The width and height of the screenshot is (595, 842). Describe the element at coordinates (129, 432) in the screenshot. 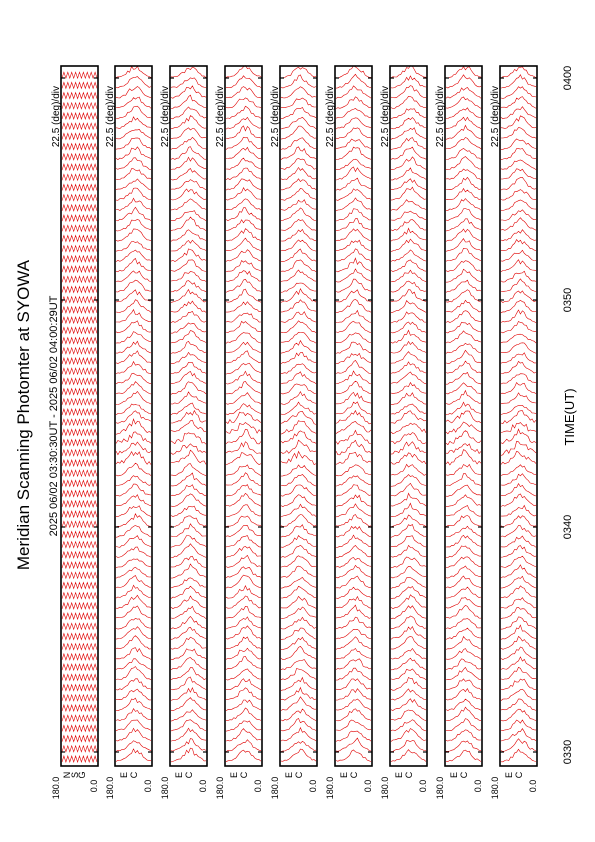

I see `panel: 22.5 (deg)/div 180.0 0.0 E C` at that location.